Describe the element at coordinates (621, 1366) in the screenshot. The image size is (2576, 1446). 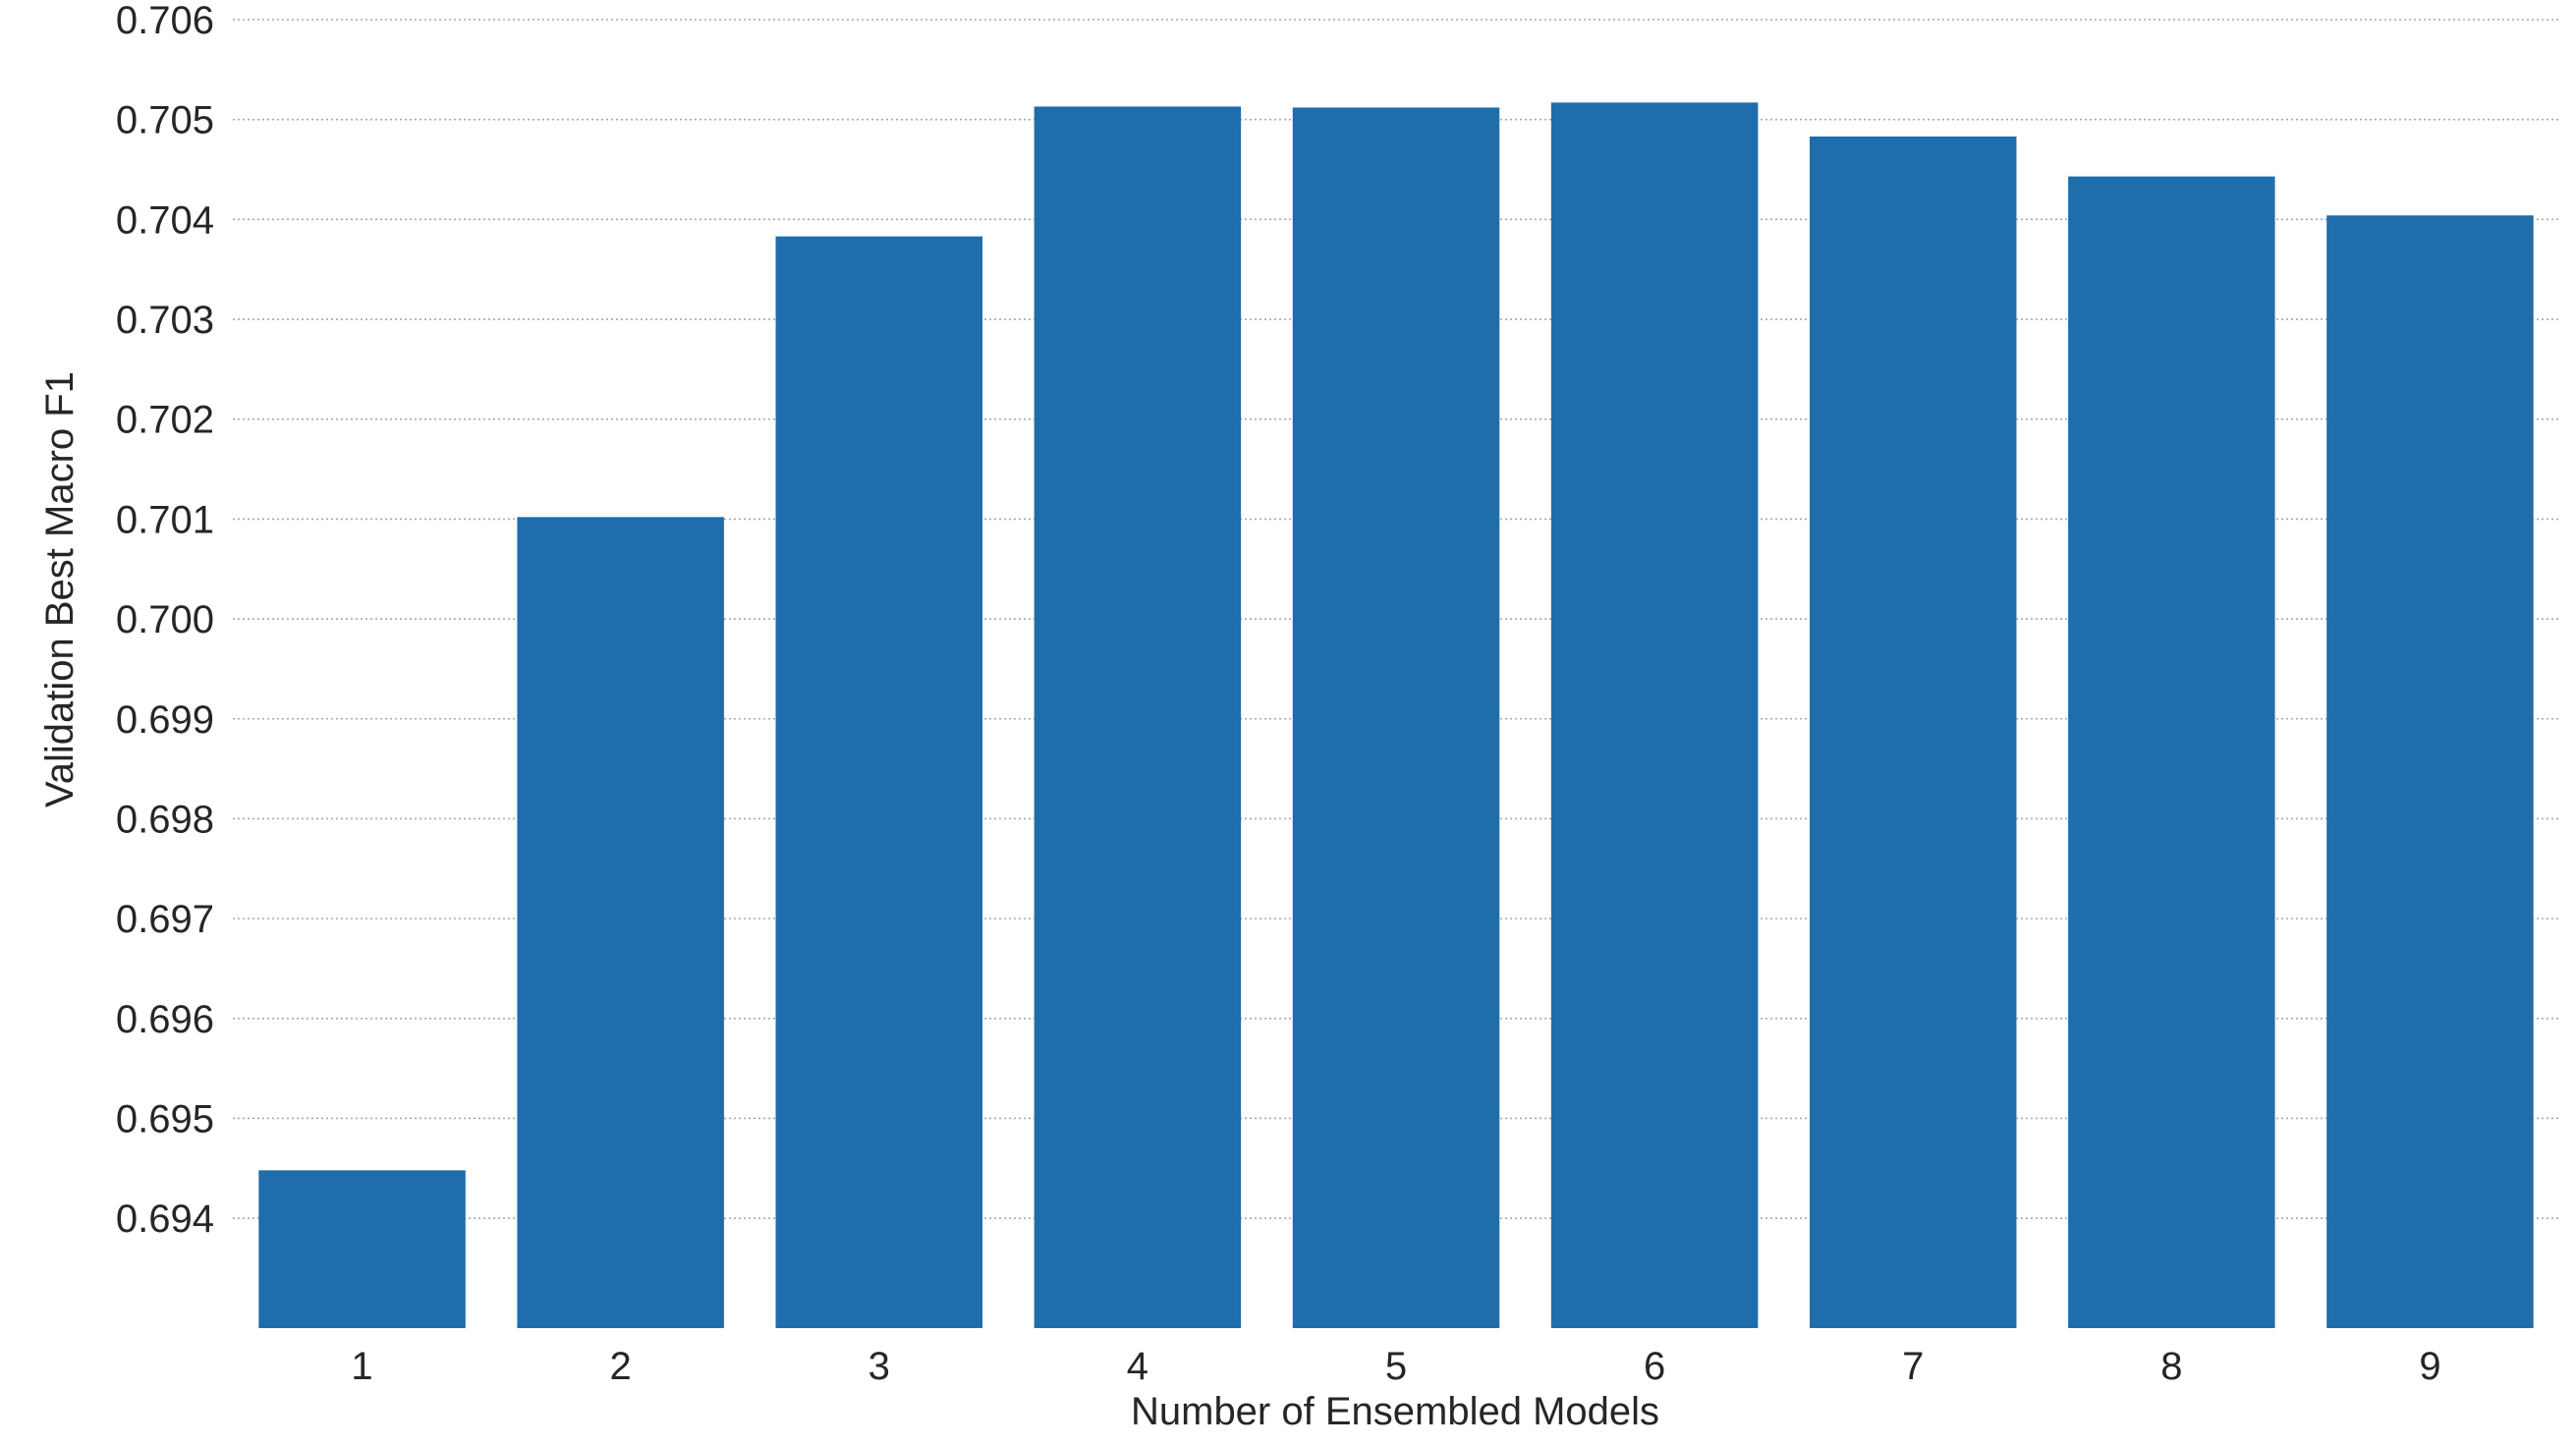
I see `x-tick-label: 2` at that location.